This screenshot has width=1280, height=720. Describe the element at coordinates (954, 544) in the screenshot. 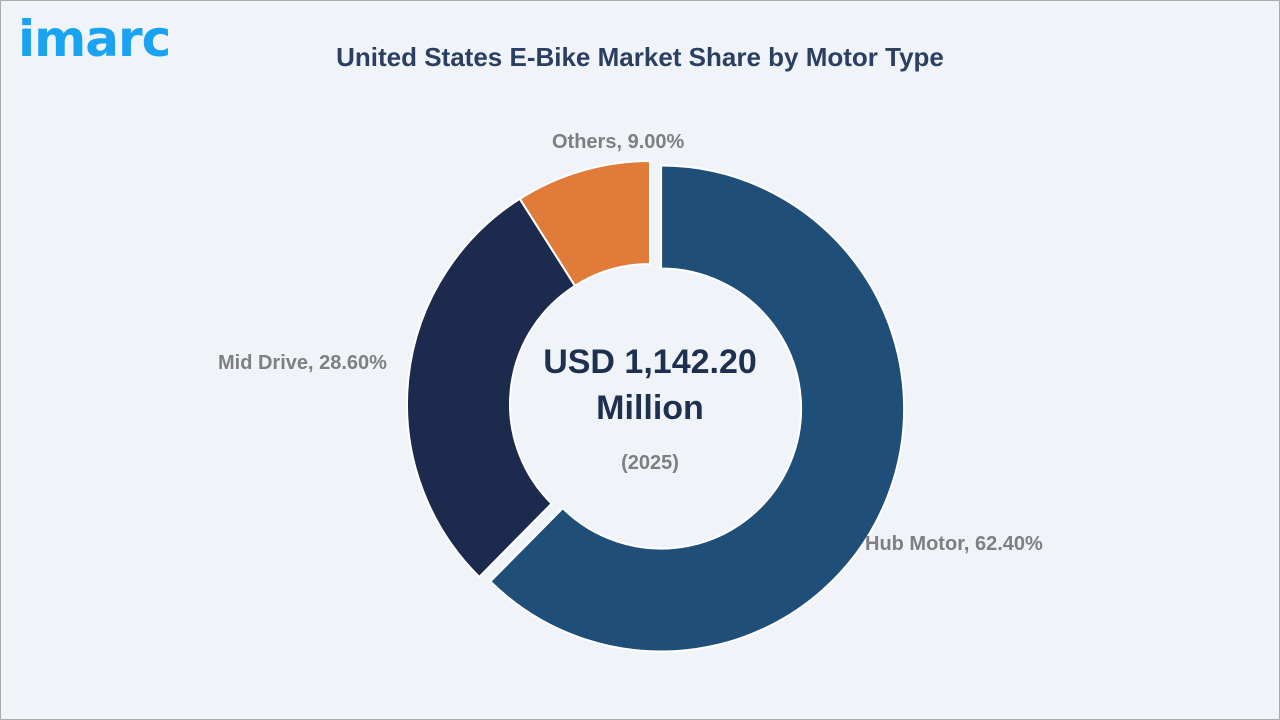

I see `label-hub-motor: Hub Motor, 62.40%` at that location.